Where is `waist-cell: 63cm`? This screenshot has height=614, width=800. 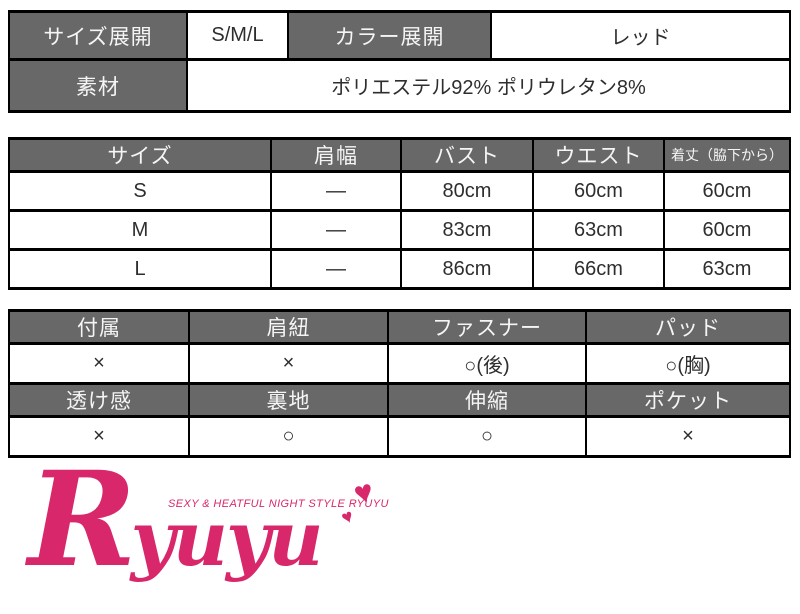
waist-cell: 63cm is located at coordinates (598, 230).